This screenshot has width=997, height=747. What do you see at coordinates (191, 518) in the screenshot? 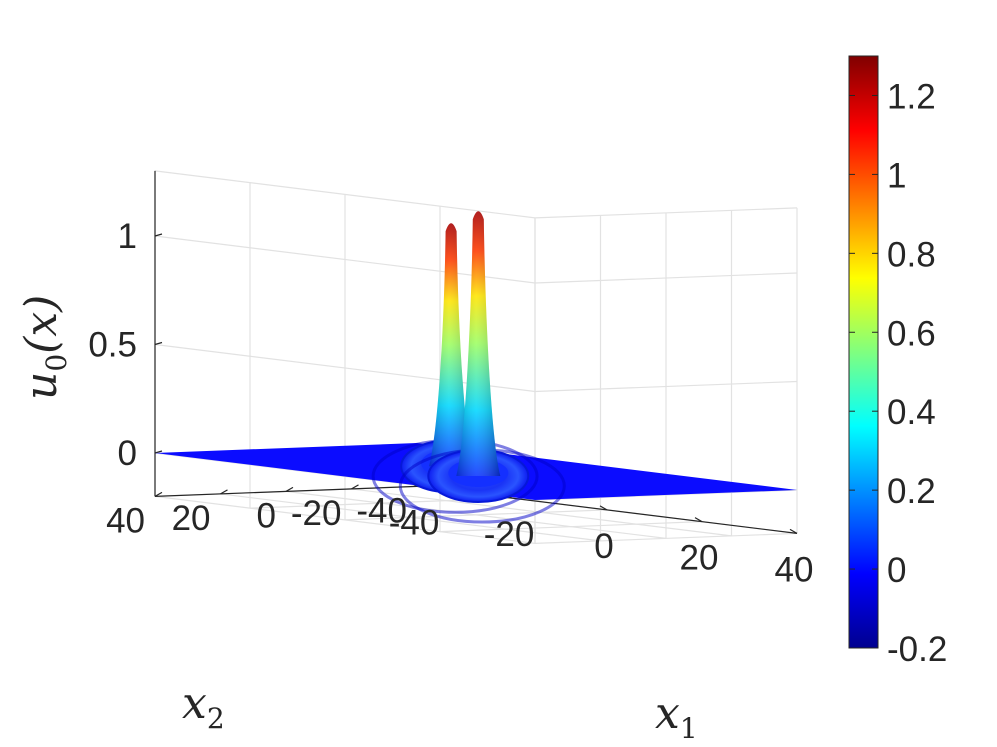
I see `x2-tick-label: 20` at bounding box center [191, 518].